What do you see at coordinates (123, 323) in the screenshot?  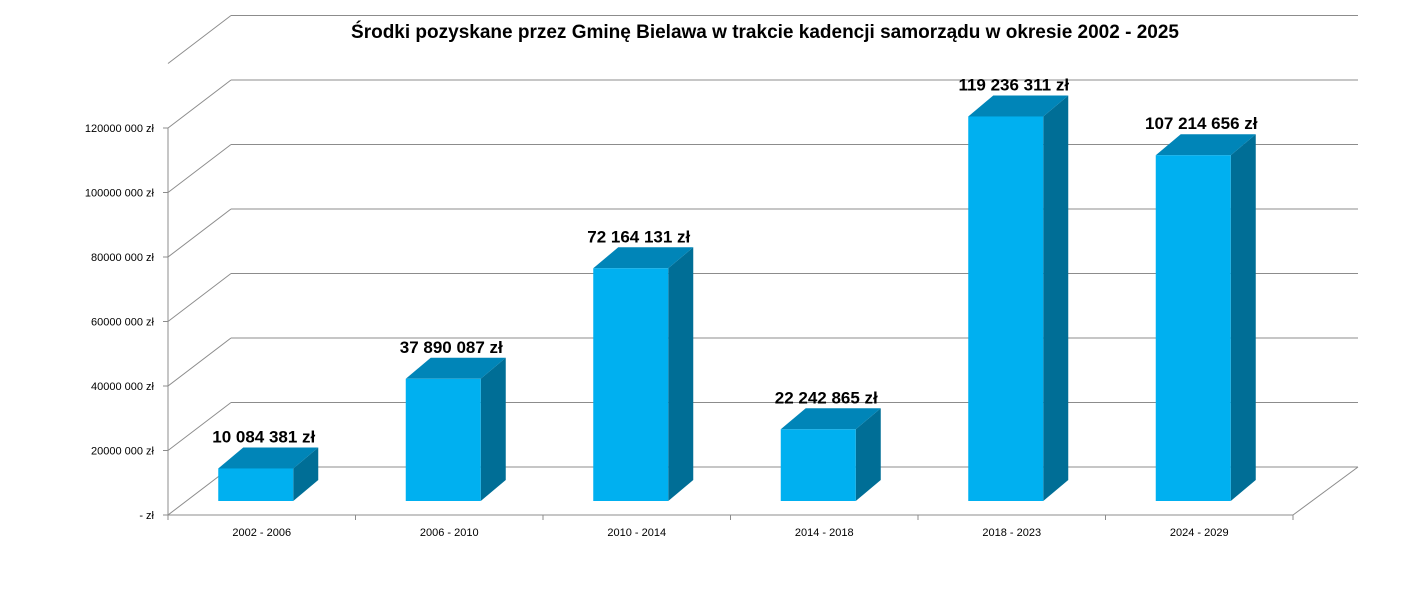 I see `y-tick-label: 60000 000 zł` at bounding box center [123, 323].